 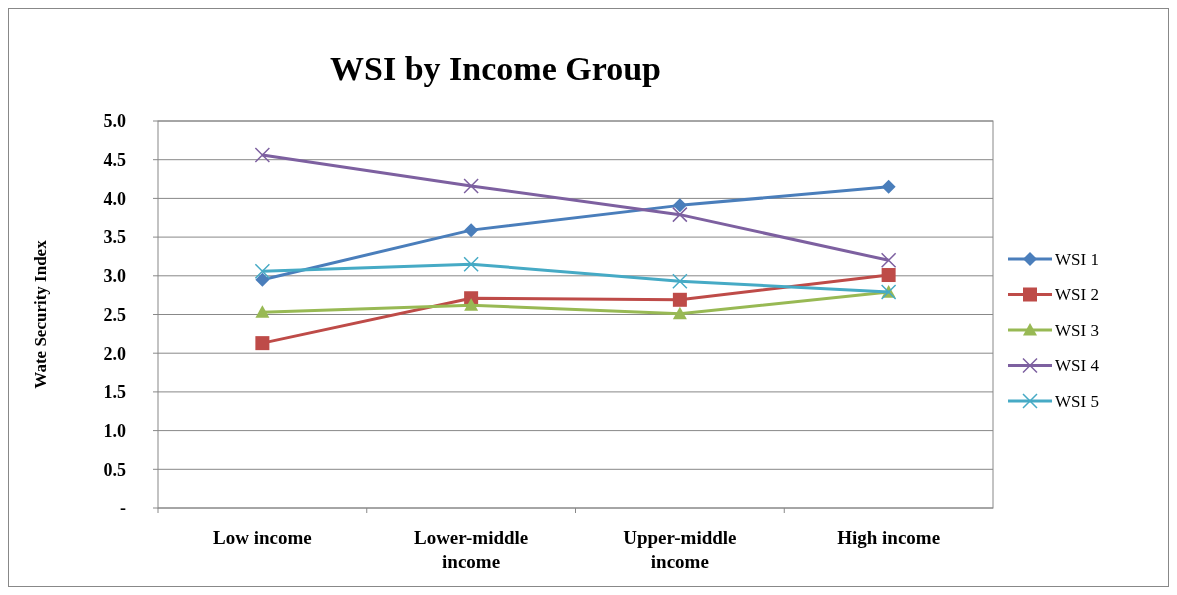 I want to click on chart-title: WSI by Income Group, so click(x=495, y=68).